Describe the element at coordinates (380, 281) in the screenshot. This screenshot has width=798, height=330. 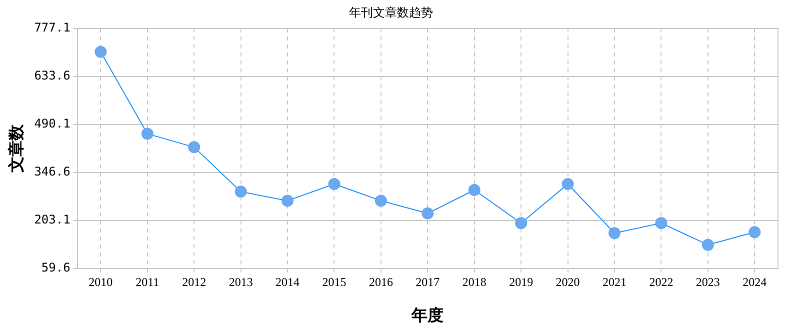
I see `x-tick-label: 2016` at that location.